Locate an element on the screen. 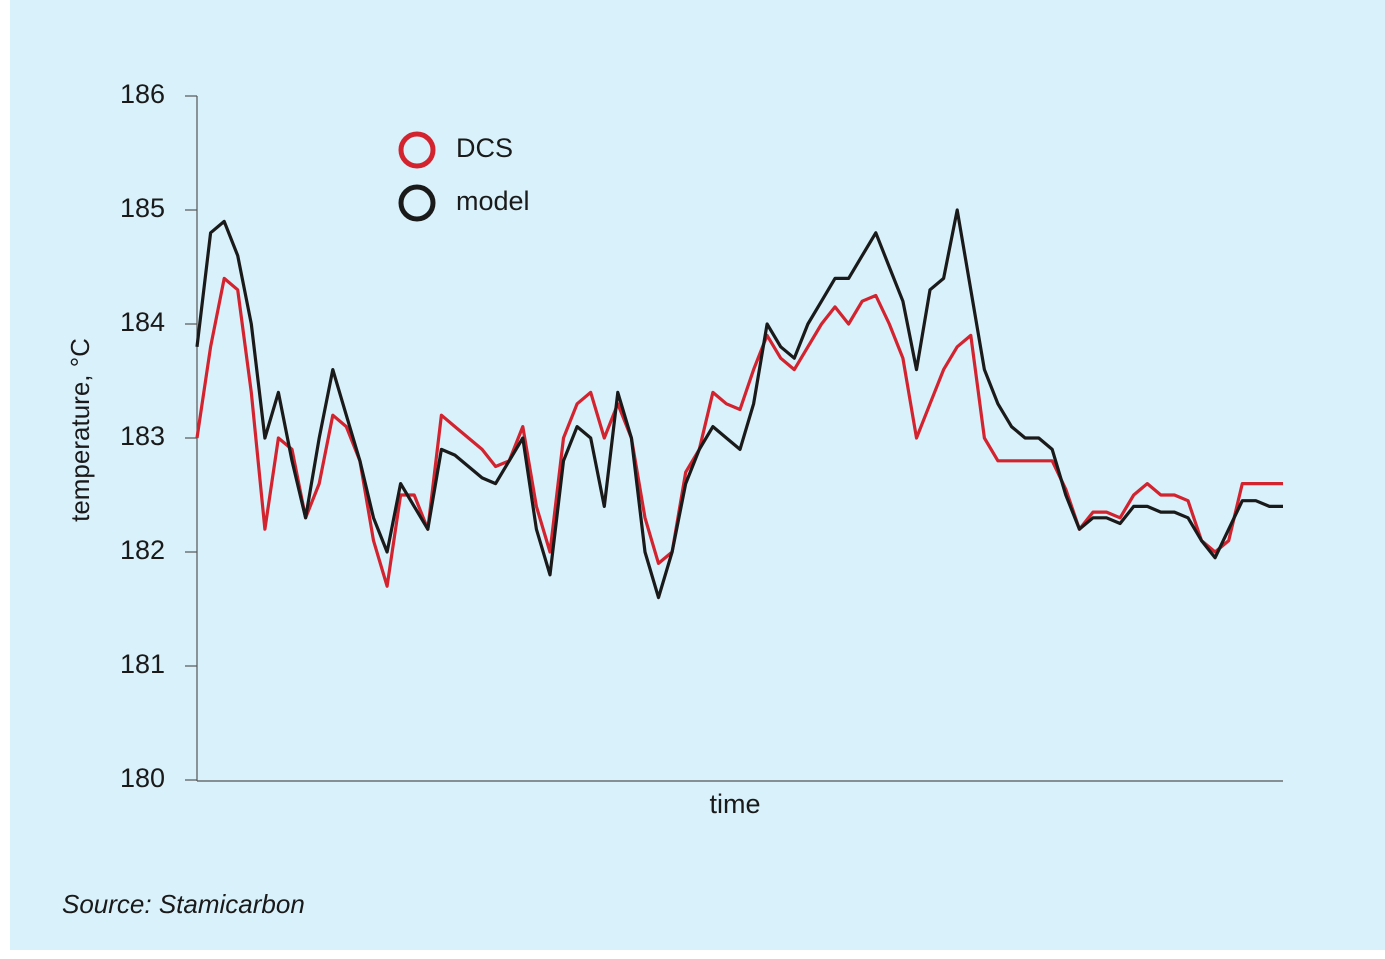 Image resolution: width=1385 pixels, height=959 pixels. y-tick-label: 182 is located at coordinates (142, 550).